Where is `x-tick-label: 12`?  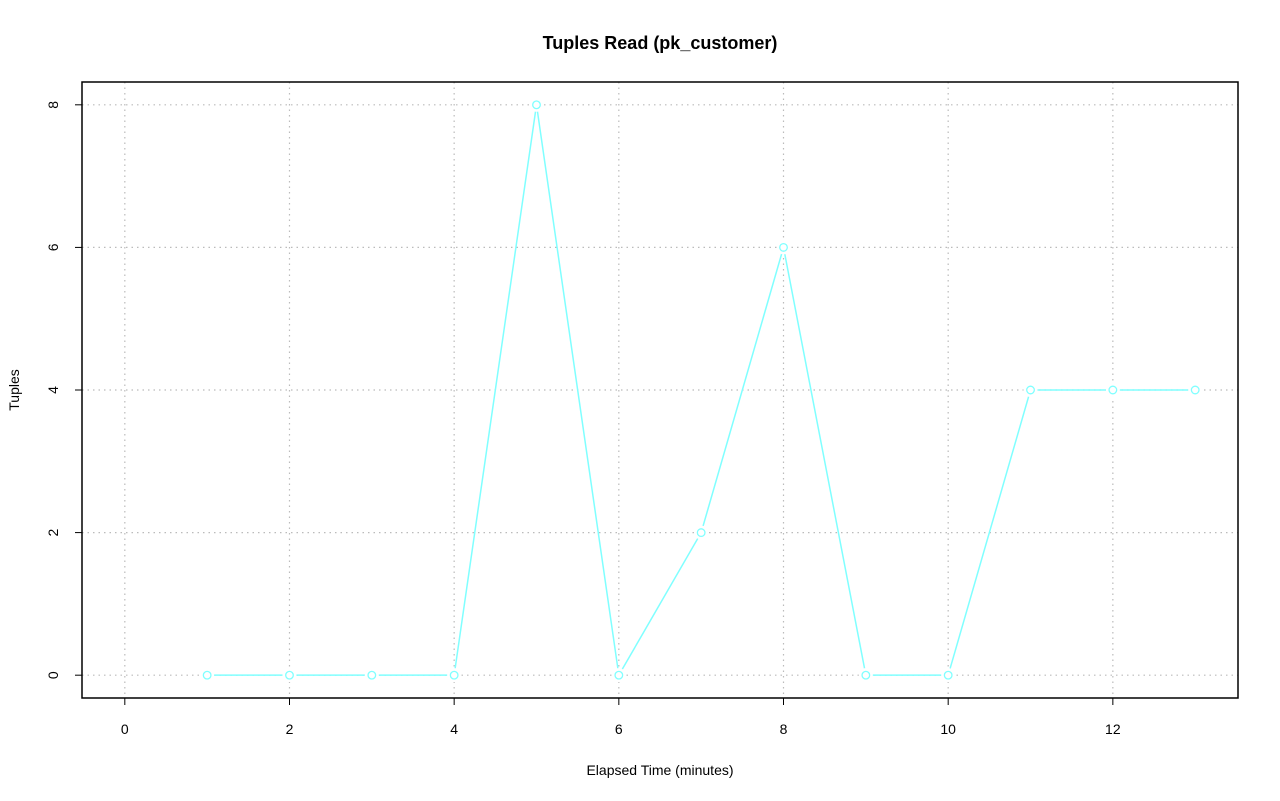
x-tick-label: 12 is located at coordinates (1113, 729).